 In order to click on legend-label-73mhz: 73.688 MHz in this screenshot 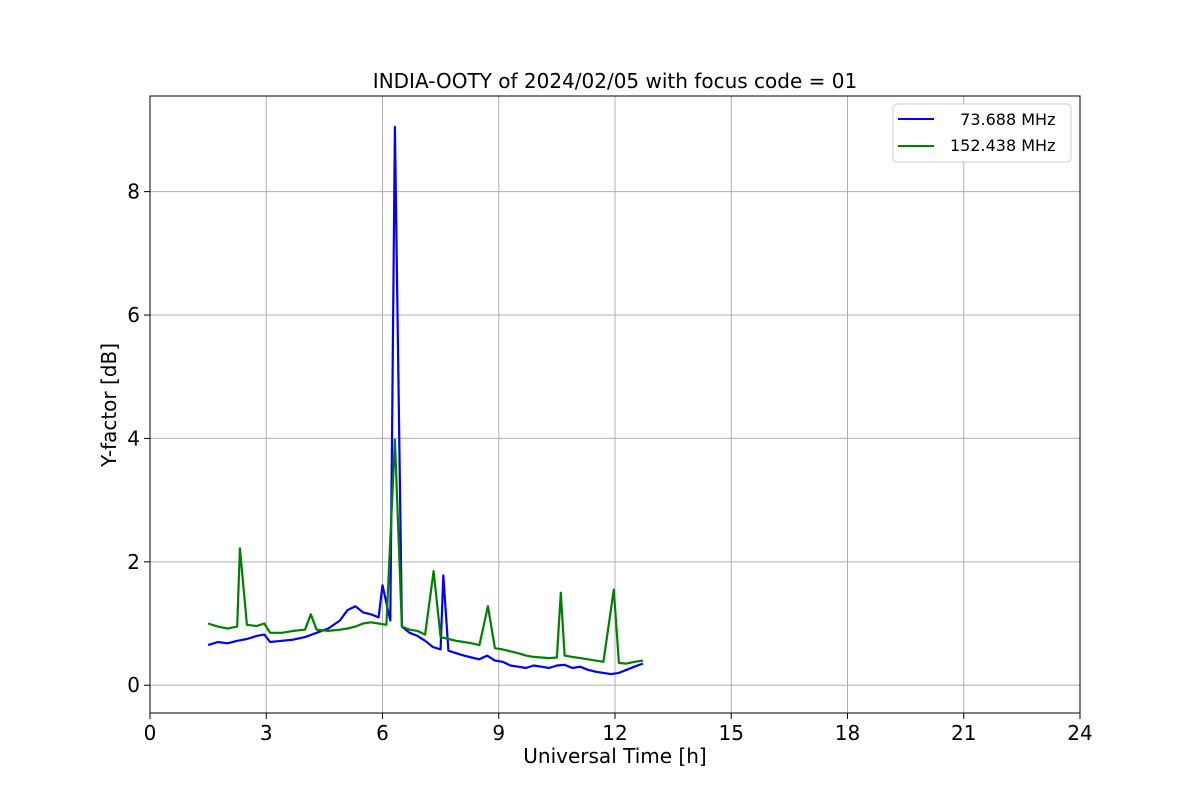, I will do `click(1002, 119)`.